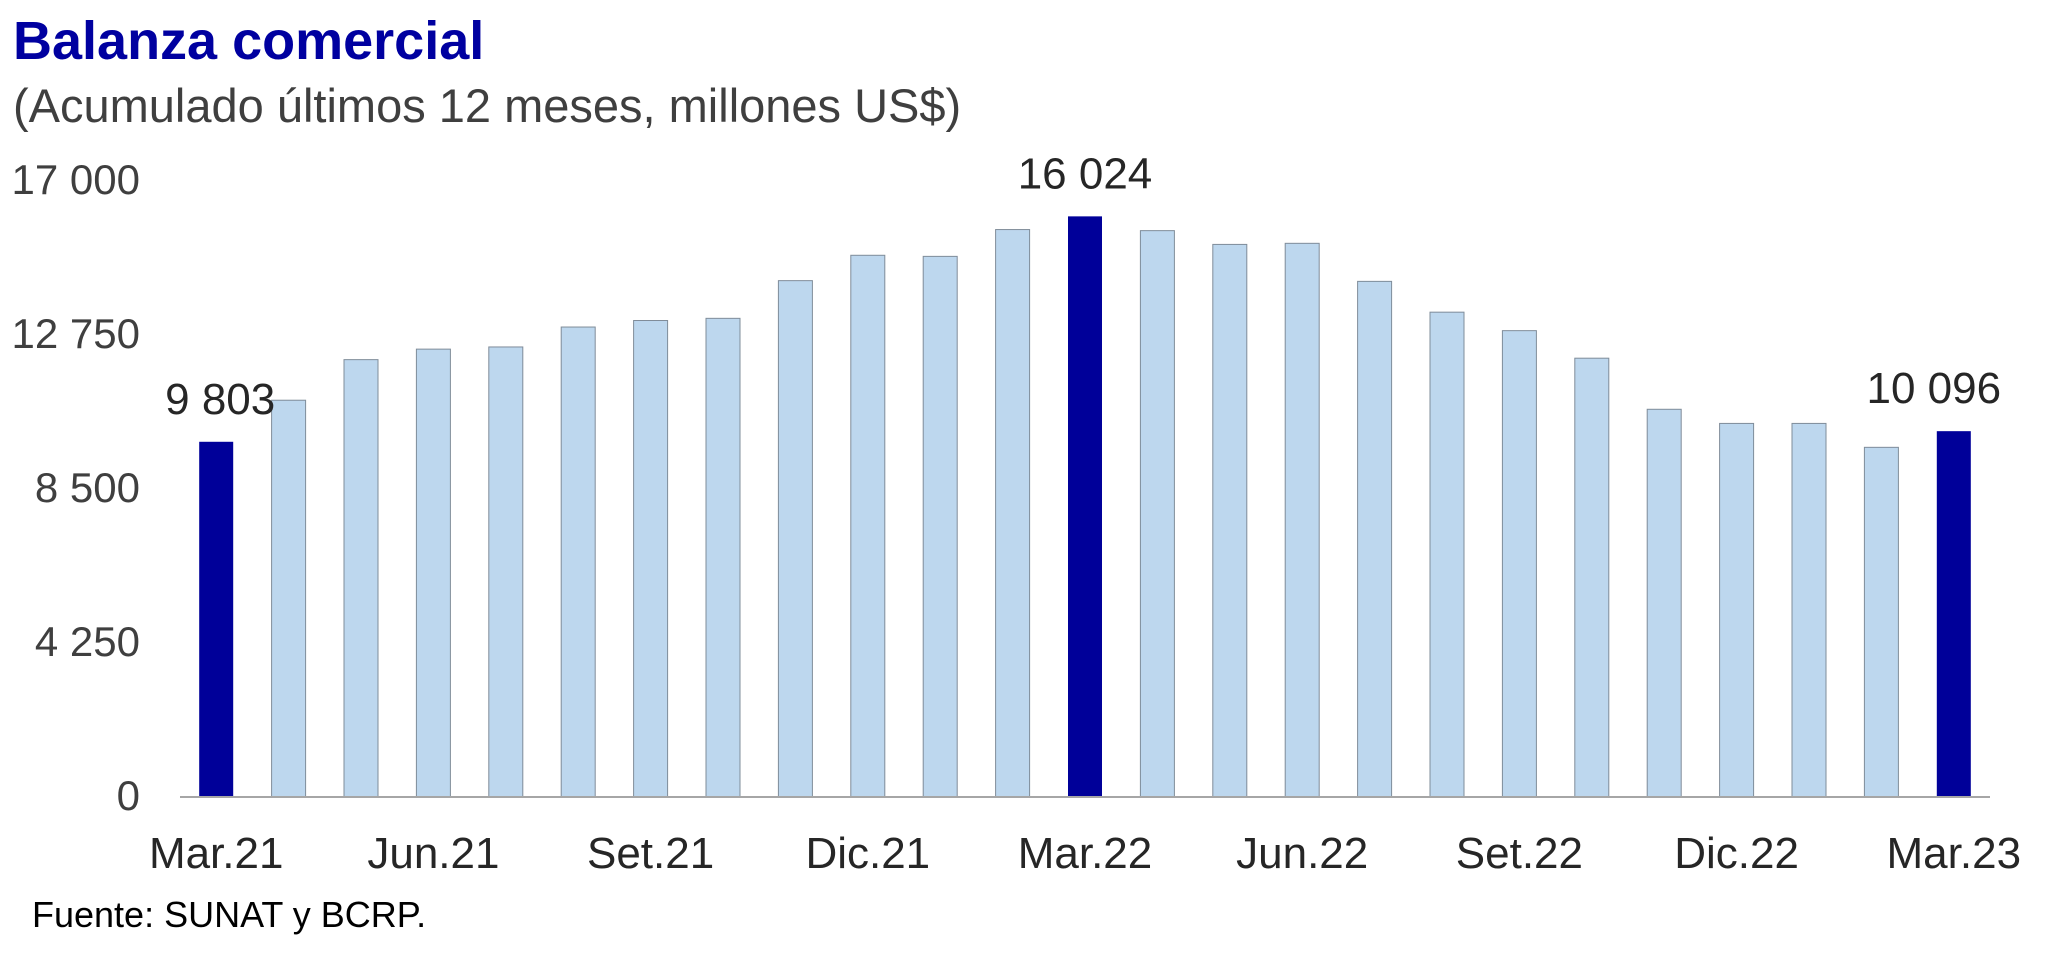 Image resolution: width=2048 pixels, height=959 pixels. What do you see at coordinates (289, 598) in the screenshot?
I see `bar-Abr.21` at bounding box center [289, 598].